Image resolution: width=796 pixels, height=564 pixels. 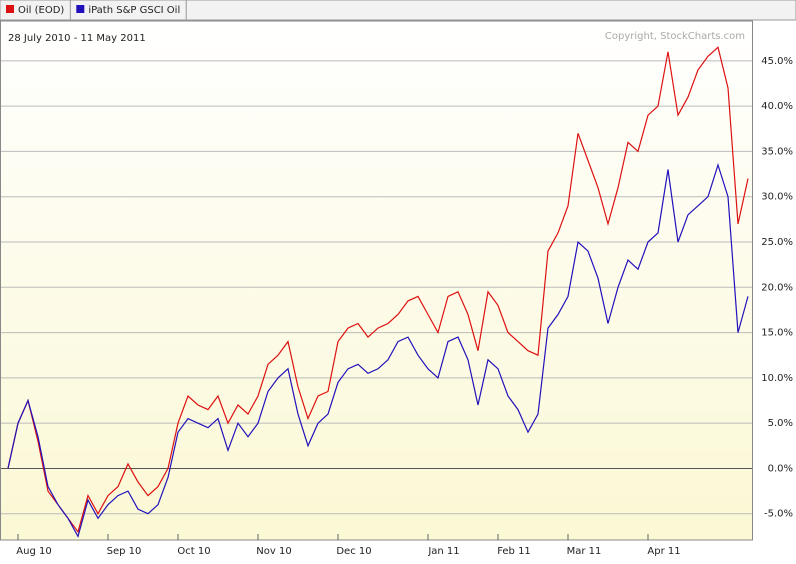 What do you see at coordinates (584, 551) in the screenshot?
I see `x-tick-label: Mar 11` at bounding box center [584, 551].